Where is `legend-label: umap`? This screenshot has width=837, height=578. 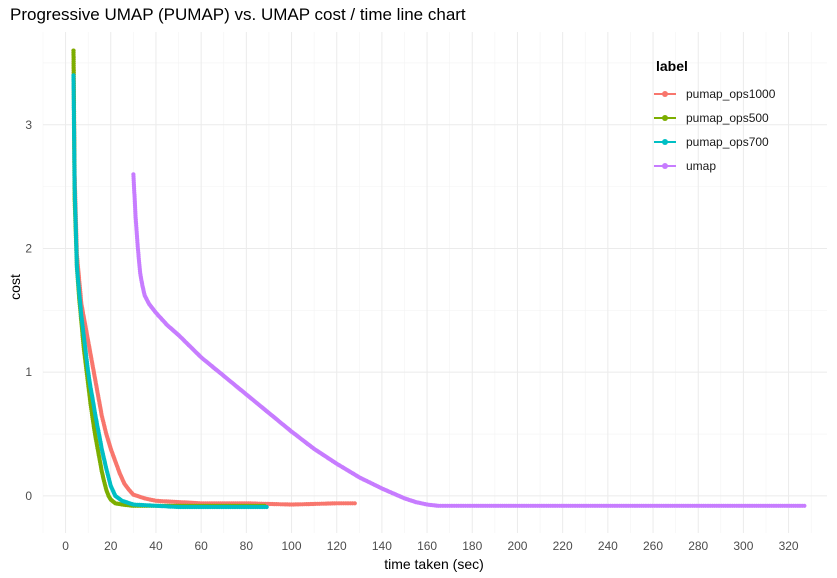
legend-label: umap is located at coordinates (701, 166).